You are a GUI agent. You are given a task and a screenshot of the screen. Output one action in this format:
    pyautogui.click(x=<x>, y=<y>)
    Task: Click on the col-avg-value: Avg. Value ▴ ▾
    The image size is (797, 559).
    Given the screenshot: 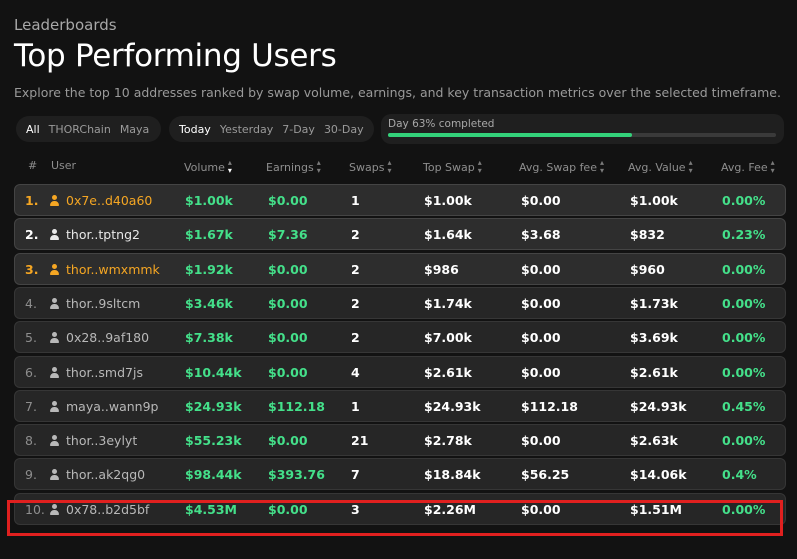 What is the action you would take?
    pyautogui.click(x=660, y=166)
    